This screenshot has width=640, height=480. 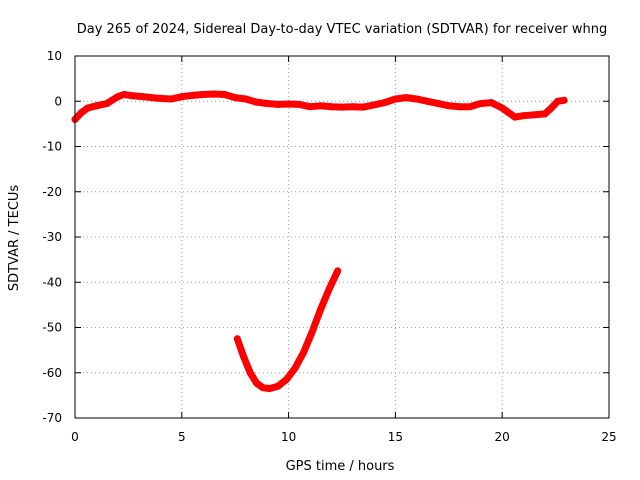 I want to click on x-tick-label: 20, so click(x=502, y=437).